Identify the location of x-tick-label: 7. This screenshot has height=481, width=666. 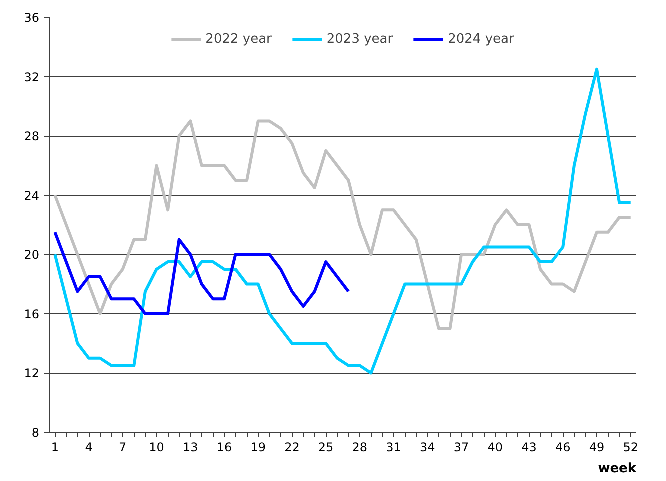
(123, 447).